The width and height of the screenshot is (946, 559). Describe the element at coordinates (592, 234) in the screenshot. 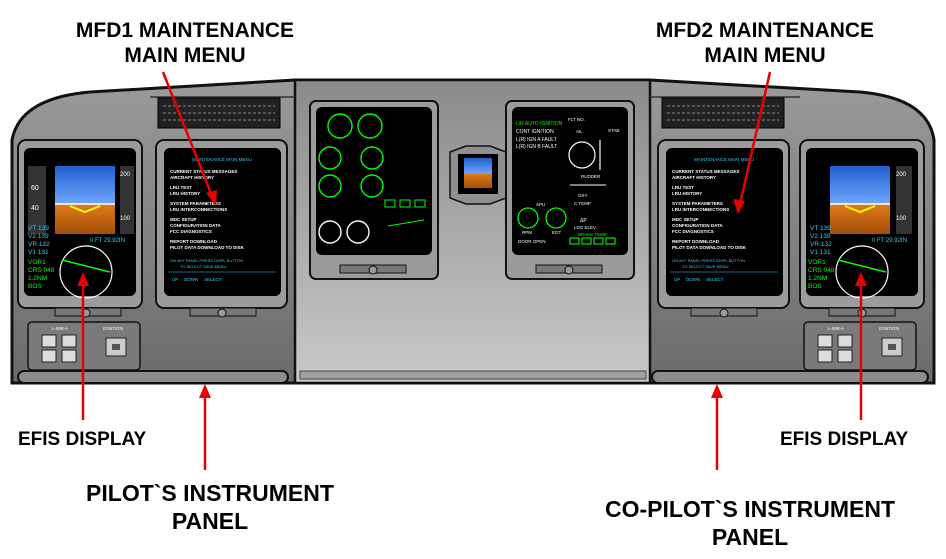

I see `svg-text: BRAKE TEMP` at that location.